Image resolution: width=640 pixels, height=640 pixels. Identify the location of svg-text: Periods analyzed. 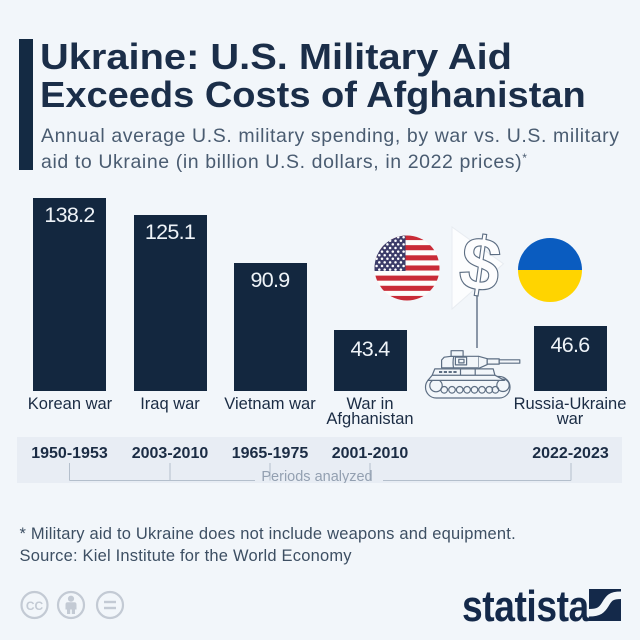
(316, 476).